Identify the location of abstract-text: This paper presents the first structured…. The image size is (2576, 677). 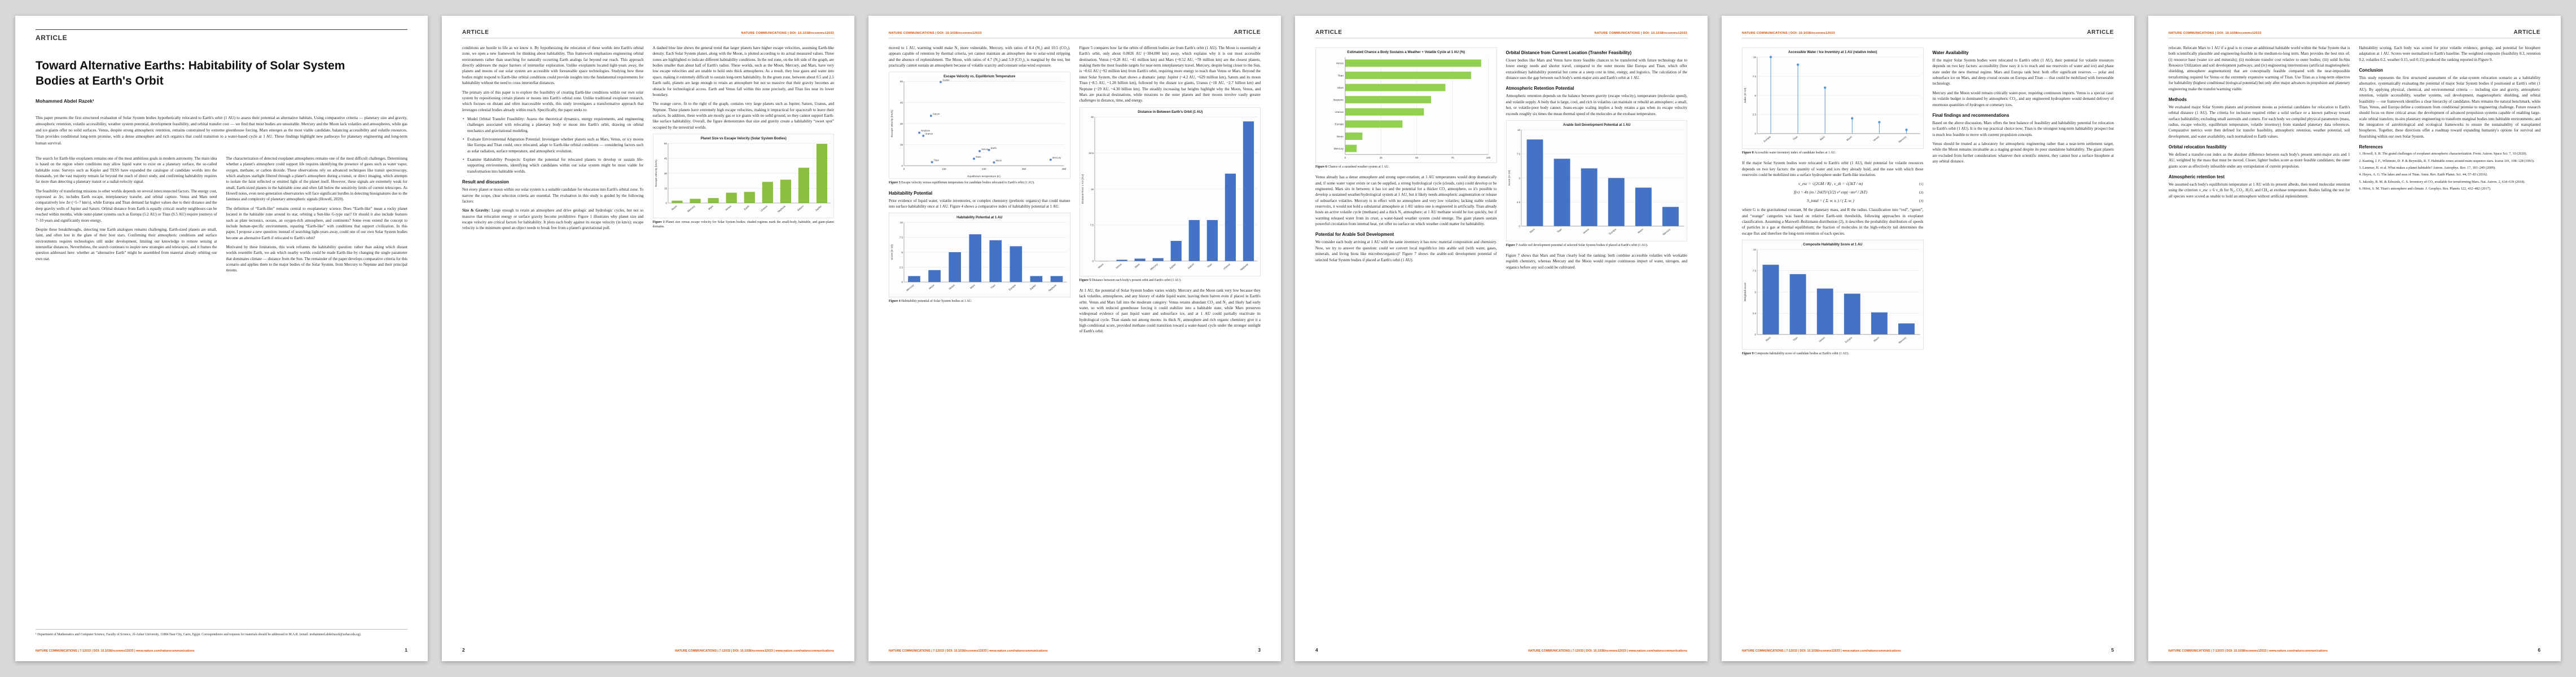
(221, 131).